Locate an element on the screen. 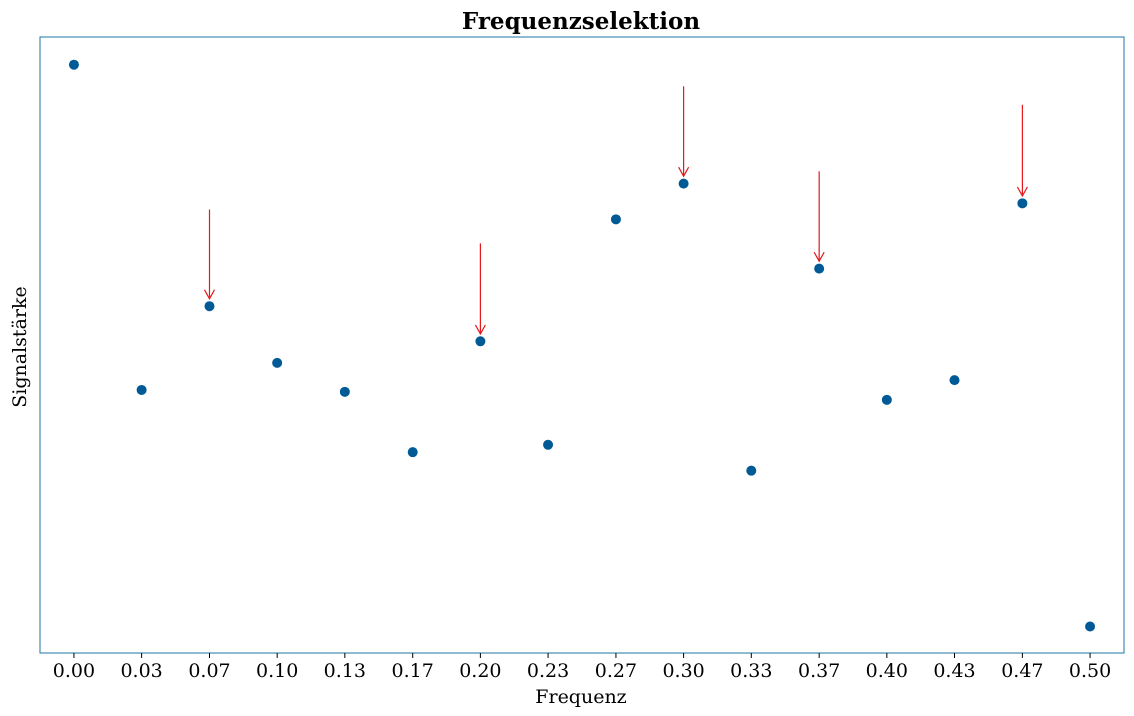 This screenshot has height=716, width=1134. x-tick-label: 0.40 is located at coordinates (887, 671).